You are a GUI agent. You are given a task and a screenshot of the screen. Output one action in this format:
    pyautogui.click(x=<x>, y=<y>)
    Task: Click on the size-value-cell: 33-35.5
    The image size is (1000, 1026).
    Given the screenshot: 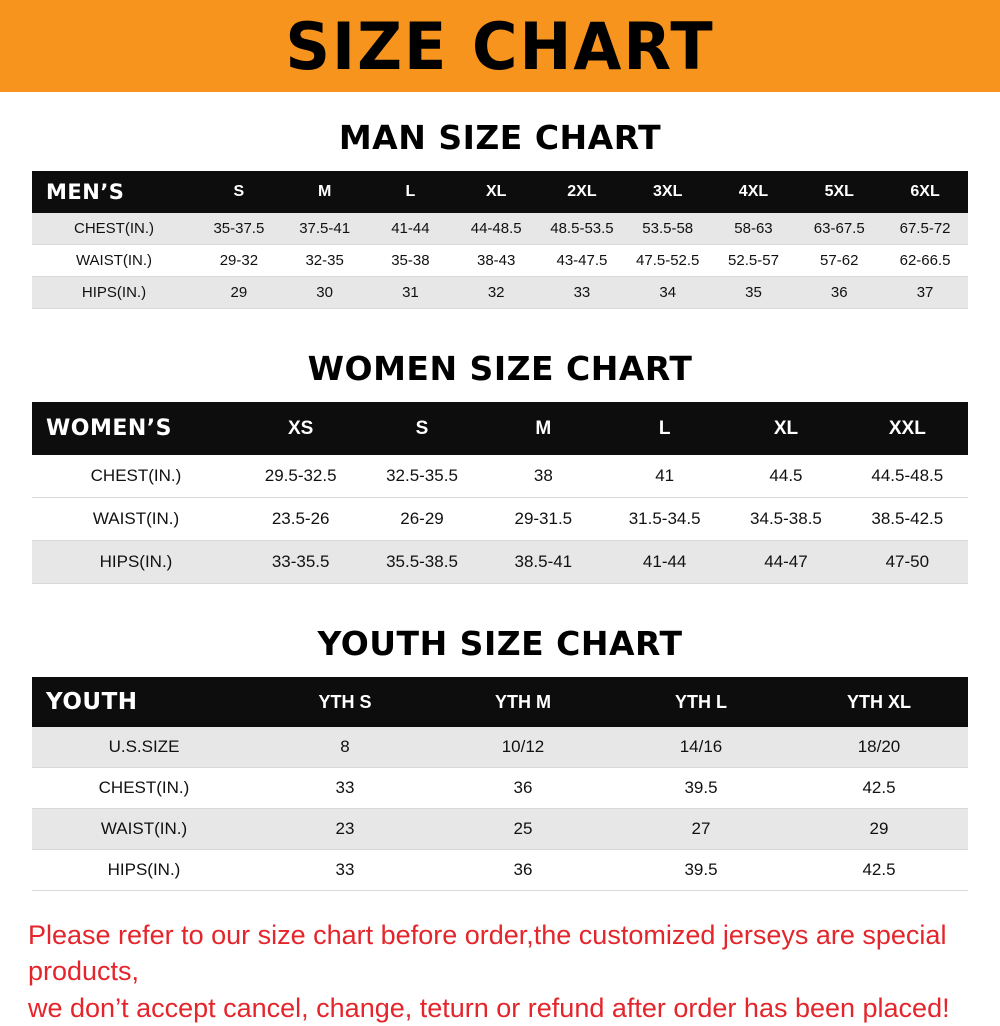 What is the action you would take?
    pyautogui.click(x=300, y=561)
    